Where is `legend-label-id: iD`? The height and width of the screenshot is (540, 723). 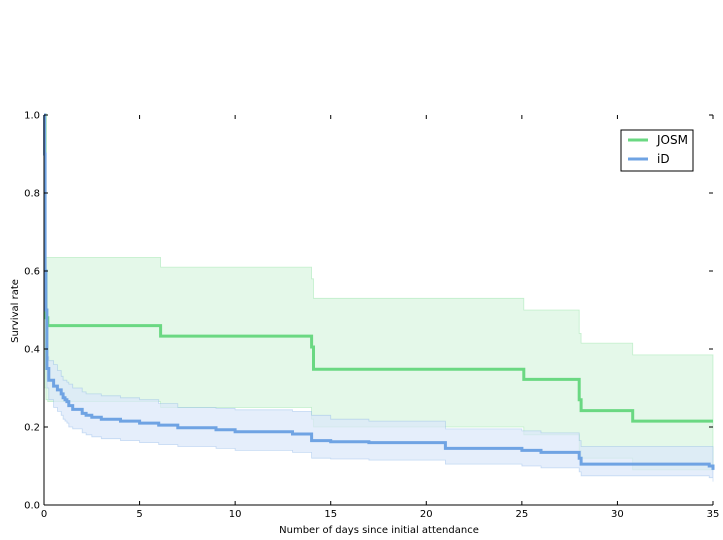 legend-label-id: iD is located at coordinates (663, 159).